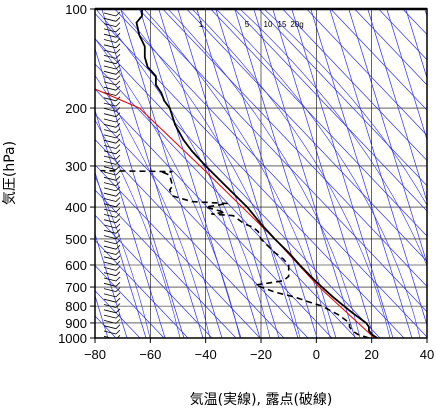  What do you see at coordinates (76, 287) in the screenshot?
I see `y-tick-label: 700` at bounding box center [76, 287].